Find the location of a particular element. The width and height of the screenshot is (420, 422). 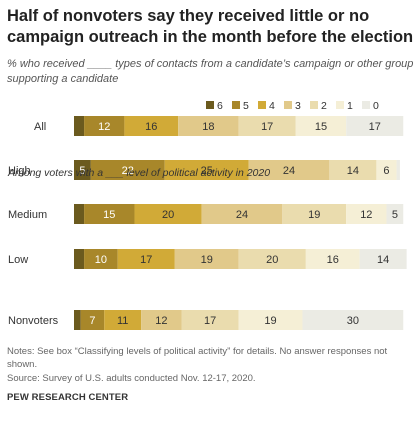

data-label-high-2: 14 is located at coordinates (353, 171).